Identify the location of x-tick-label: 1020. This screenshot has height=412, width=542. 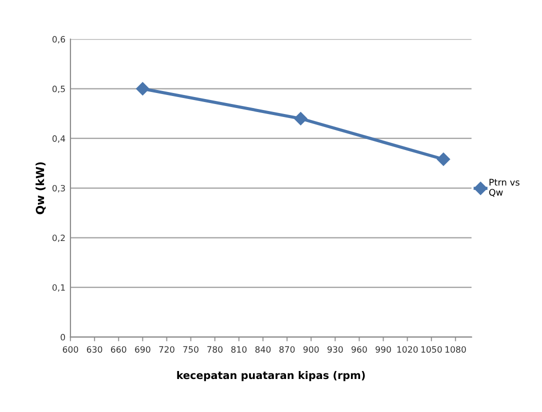
(407, 349).